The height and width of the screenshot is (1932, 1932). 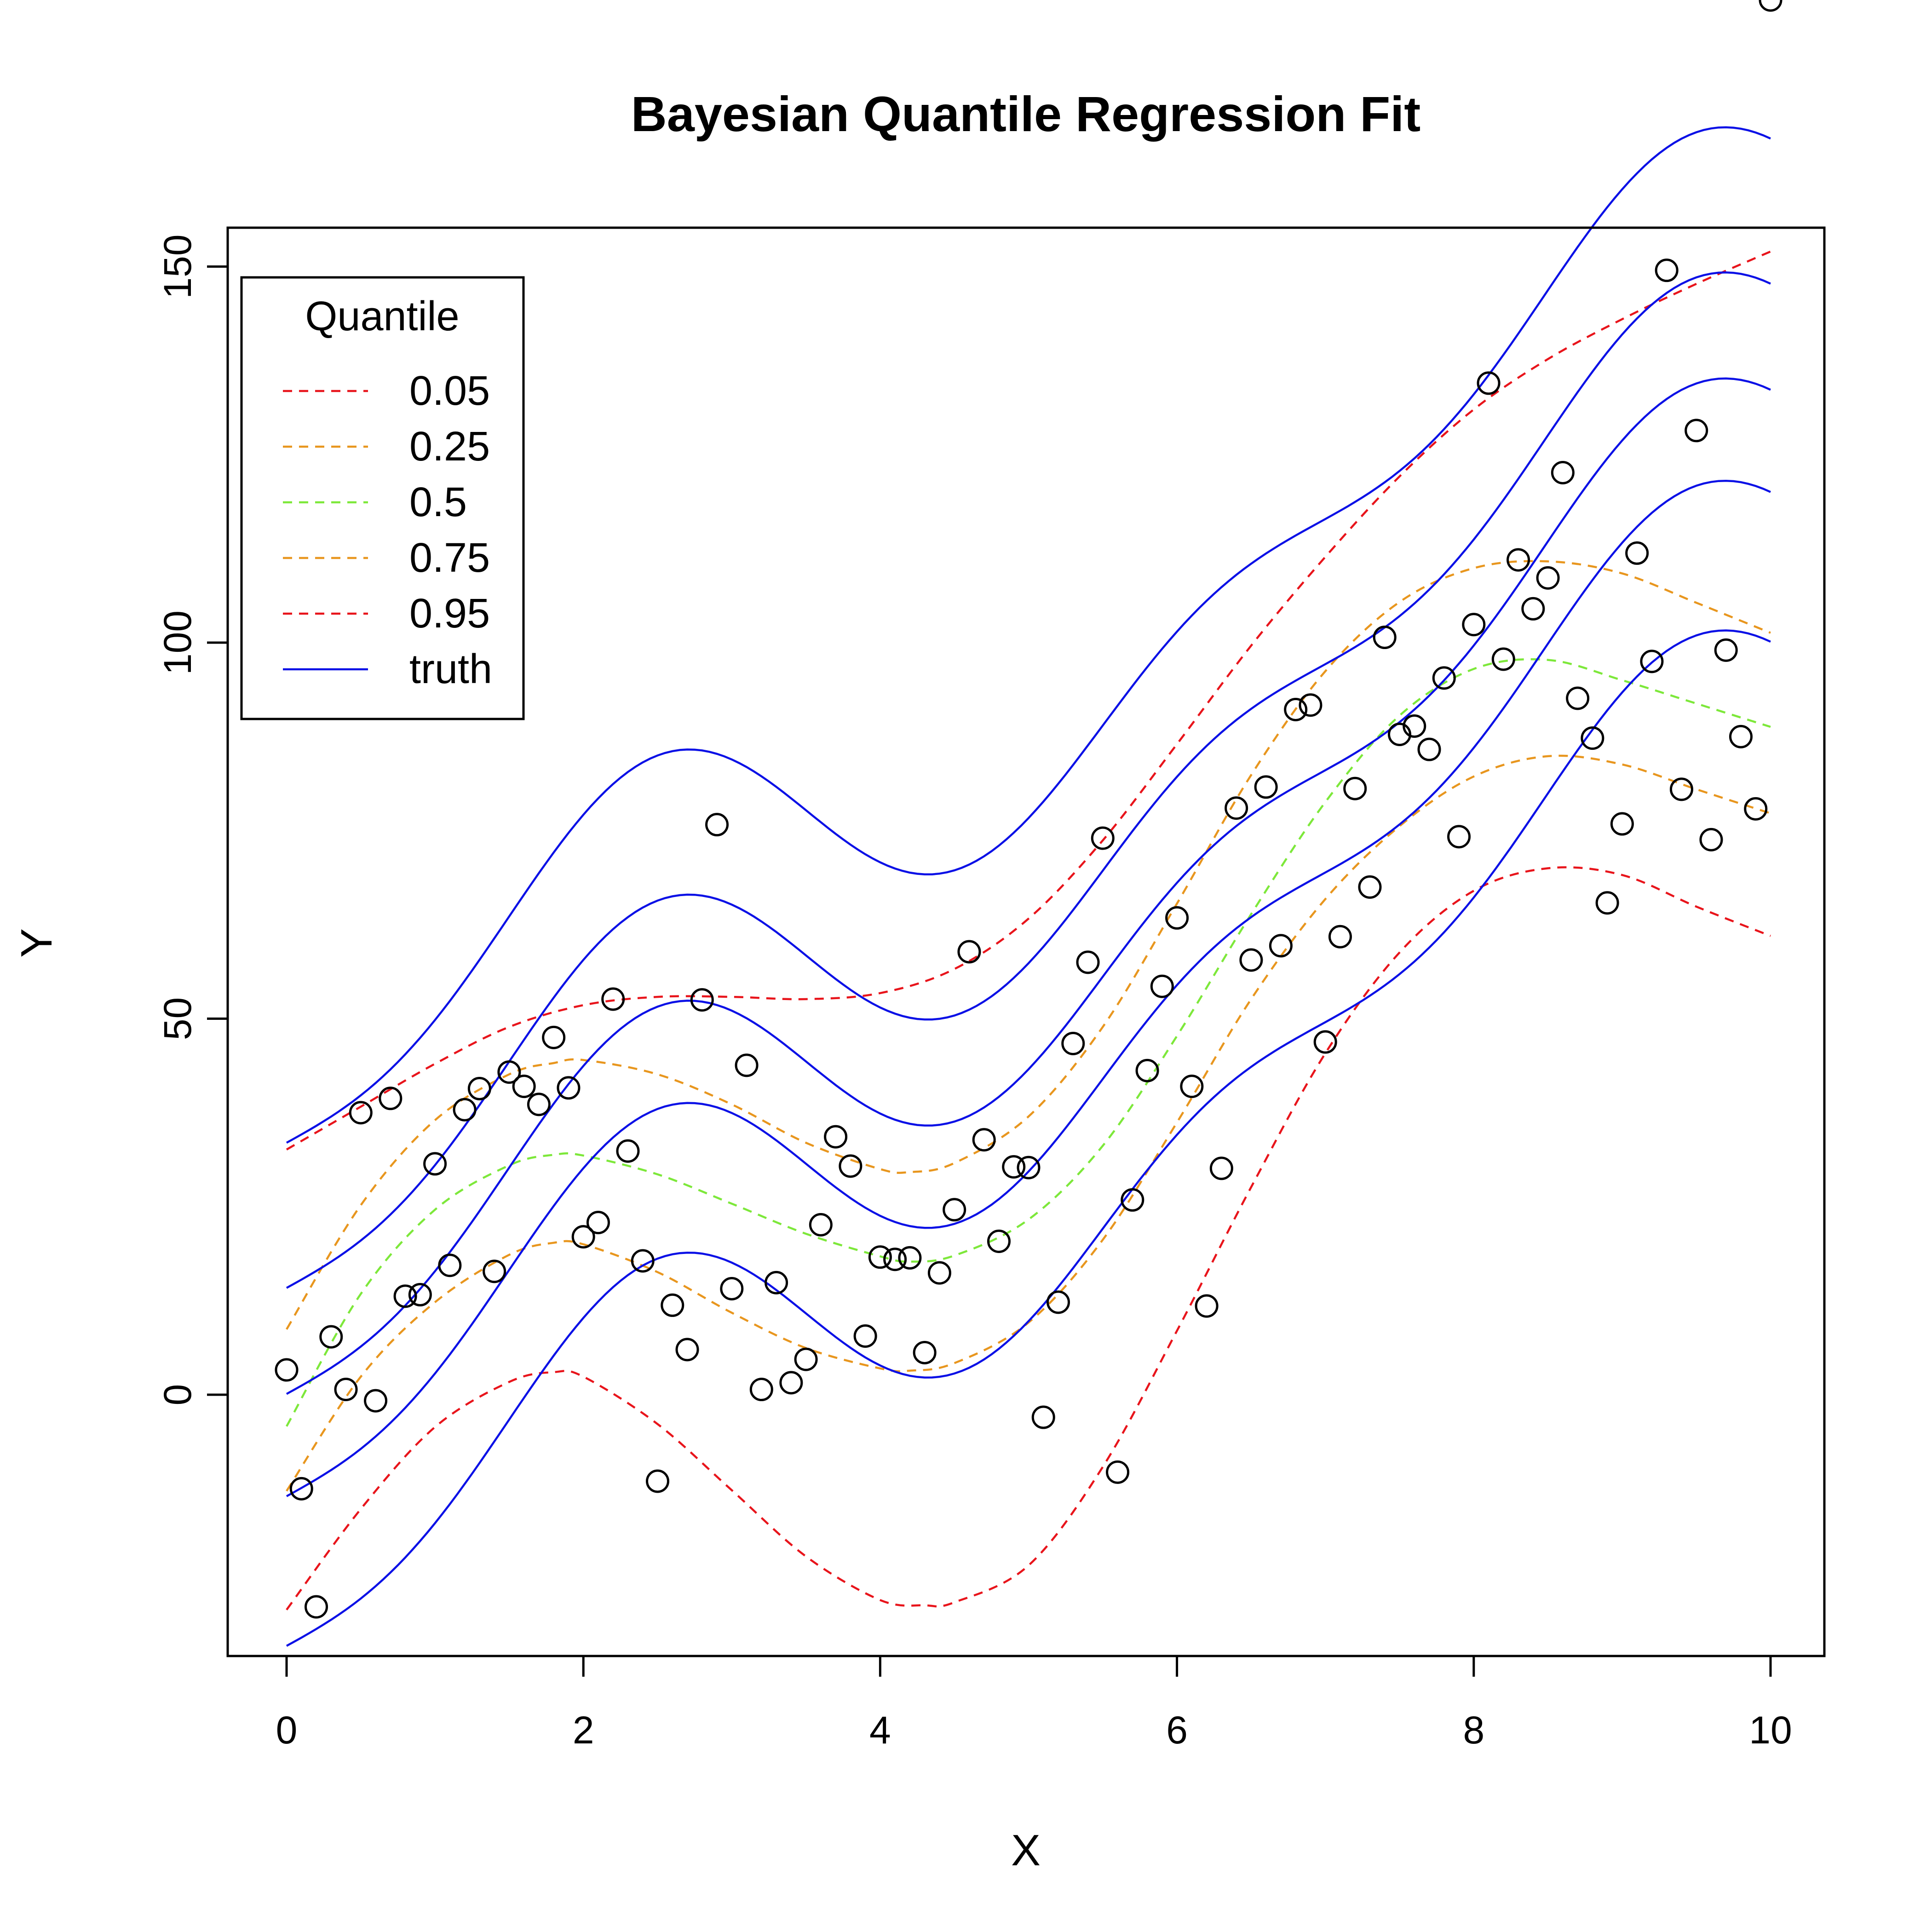 I want to click on x-tick-label: 4, so click(x=880, y=1730).